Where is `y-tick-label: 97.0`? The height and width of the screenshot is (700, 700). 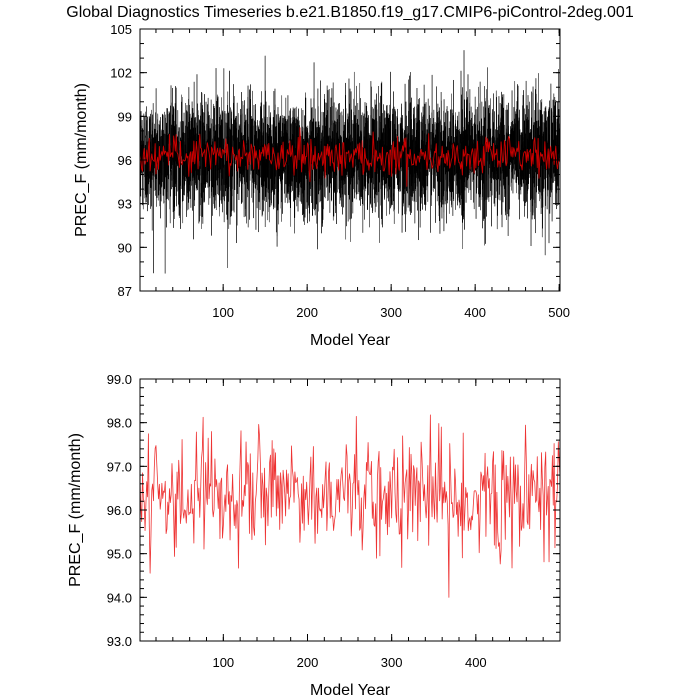
y-tick-label: 97.0 is located at coordinates (119, 466).